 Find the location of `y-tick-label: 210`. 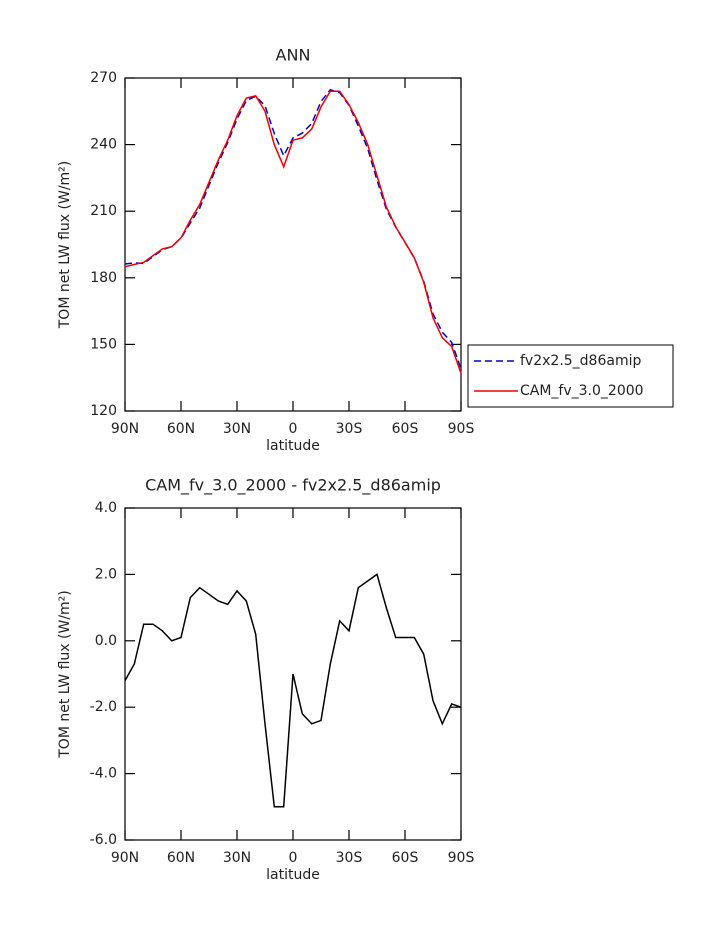

y-tick-label: 210 is located at coordinates (103, 211).